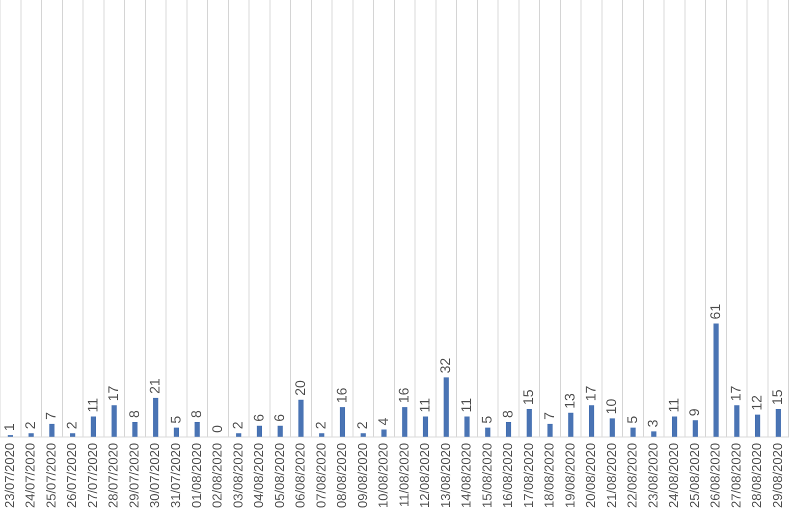 The height and width of the screenshot is (516, 800). What do you see at coordinates (92, 475) in the screenshot?
I see `x-tick-label: 27/07/2020` at bounding box center [92, 475].